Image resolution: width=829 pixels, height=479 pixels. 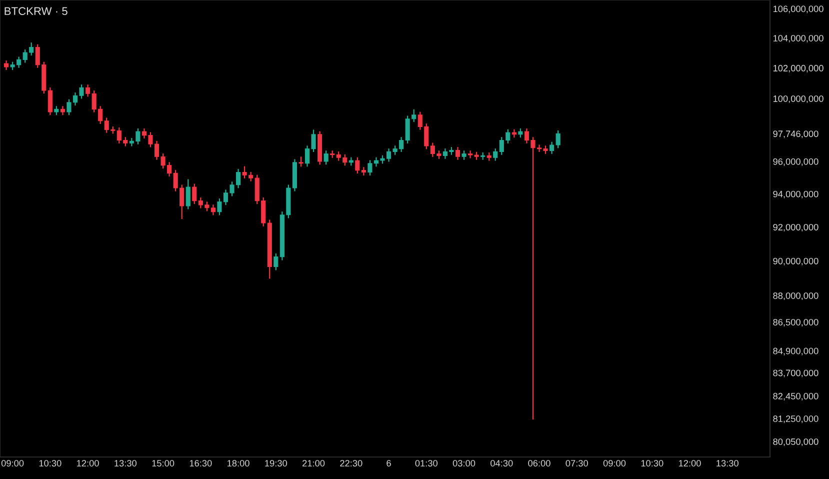 I want to click on y-tick-label: 90,000,000, so click(x=795, y=262).